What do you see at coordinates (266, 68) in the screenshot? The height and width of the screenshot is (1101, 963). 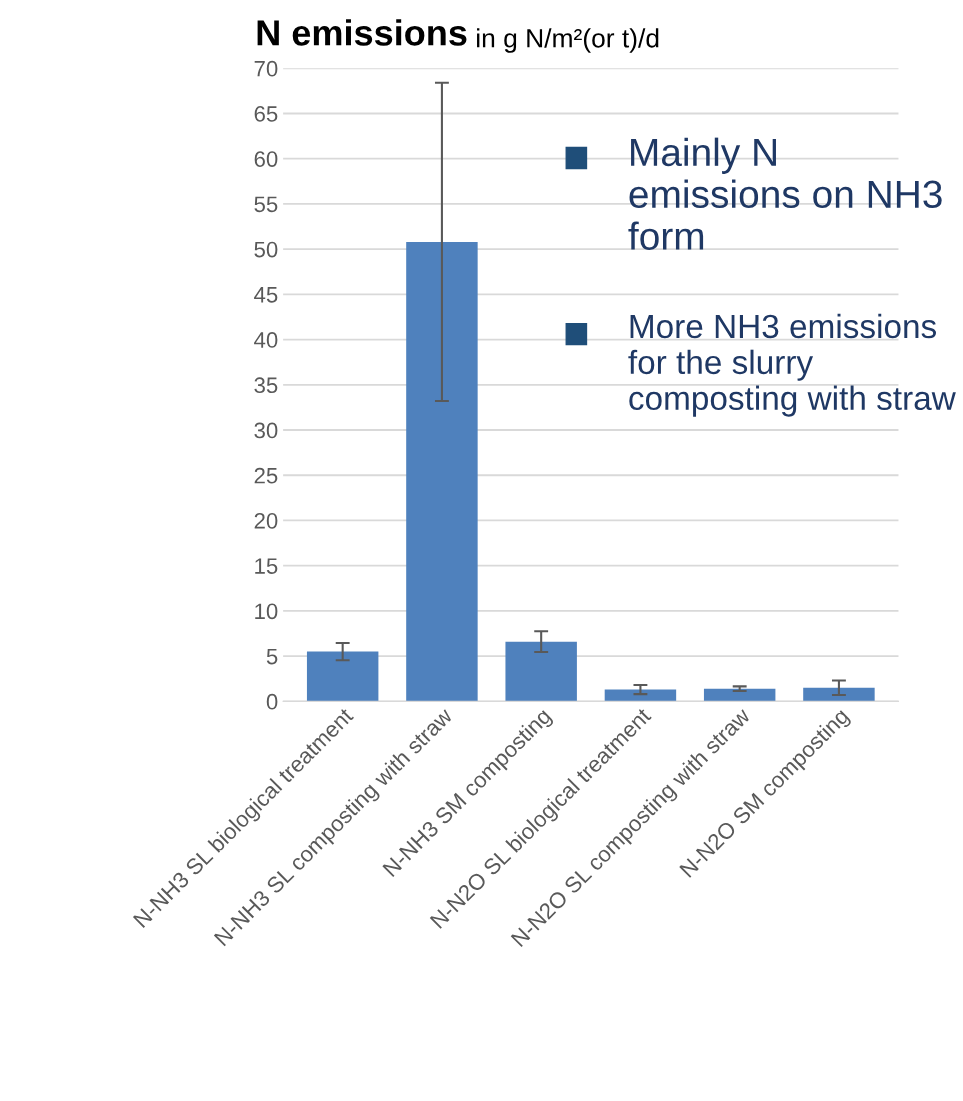 I see `y-tick-label: 70` at bounding box center [266, 68].